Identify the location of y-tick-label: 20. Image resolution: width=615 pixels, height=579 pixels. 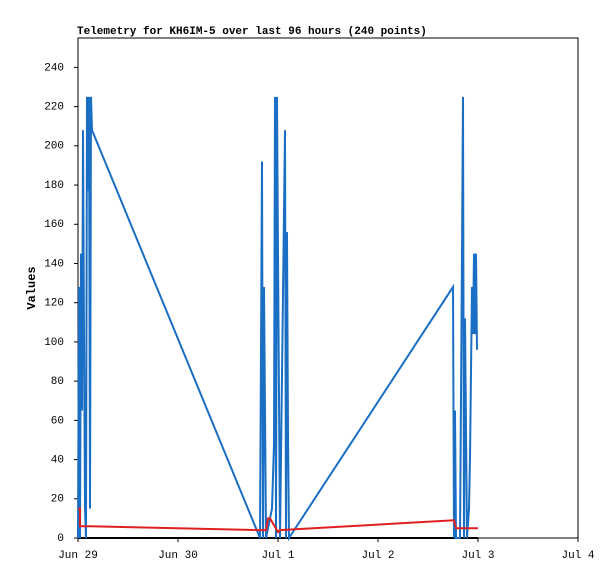
(57, 500).